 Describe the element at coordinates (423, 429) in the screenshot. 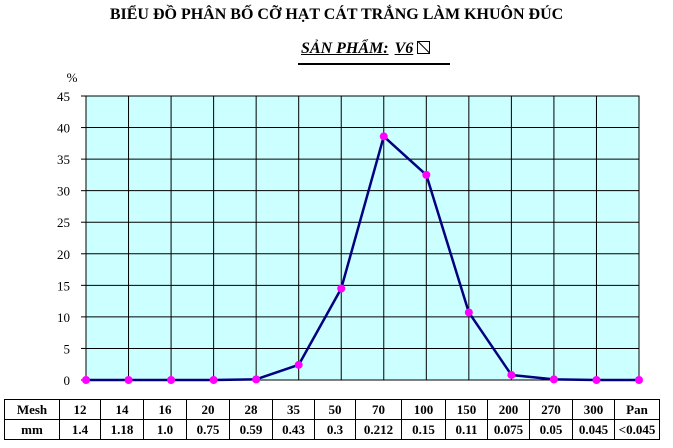

I see `table-cell: 0.15` at that location.